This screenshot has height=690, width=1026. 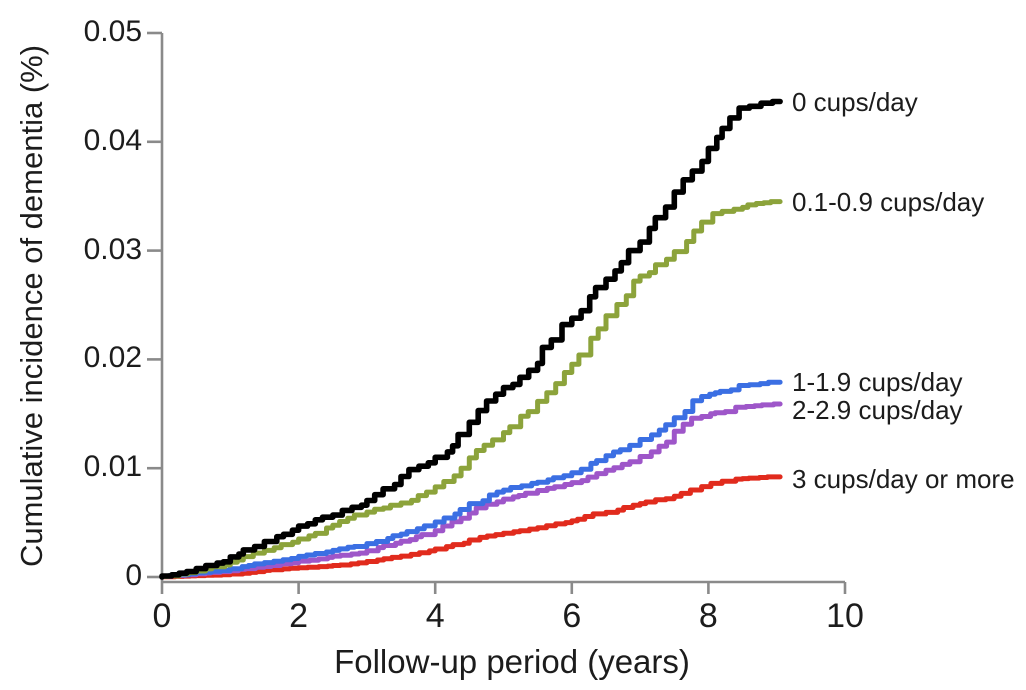 What do you see at coordinates (471, 527) in the screenshot?
I see `curve-3-cups-day-or-more` at bounding box center [471, 527].